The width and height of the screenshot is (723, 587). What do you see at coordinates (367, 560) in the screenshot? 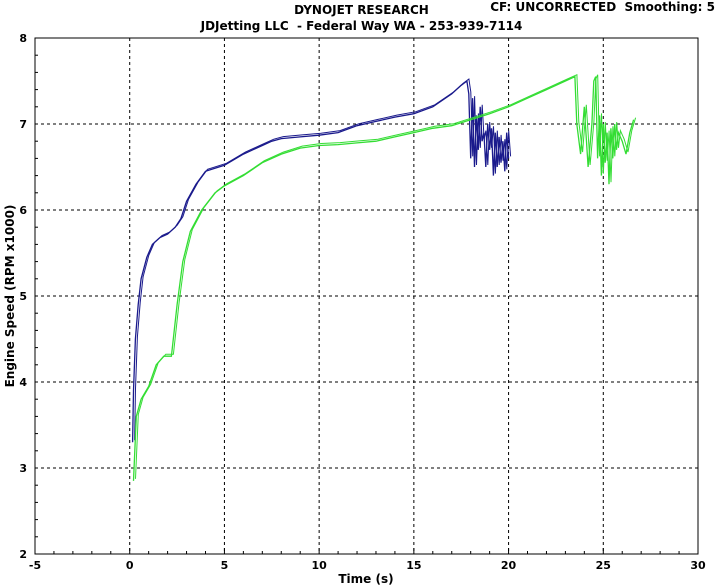
I see `x-axis-ticks: -5 0 5 10 15 20 25 30` at bounding box center [367, 560].